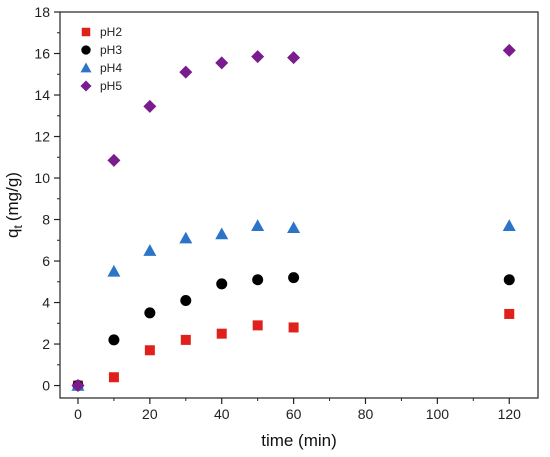 This screenshot has width=550, height=457. Describe the element at coordinates (111, 50) in the screenshot. I see `legend-label: pH3` at that location.